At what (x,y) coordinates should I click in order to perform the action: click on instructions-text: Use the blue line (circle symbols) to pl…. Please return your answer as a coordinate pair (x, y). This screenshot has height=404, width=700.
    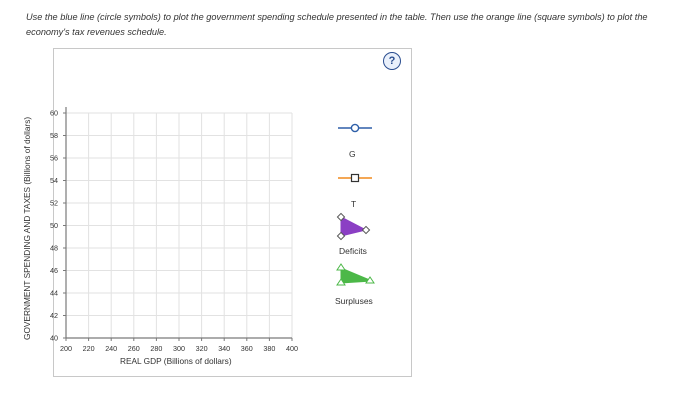
    Looking at the image, I should click on (337, 24).